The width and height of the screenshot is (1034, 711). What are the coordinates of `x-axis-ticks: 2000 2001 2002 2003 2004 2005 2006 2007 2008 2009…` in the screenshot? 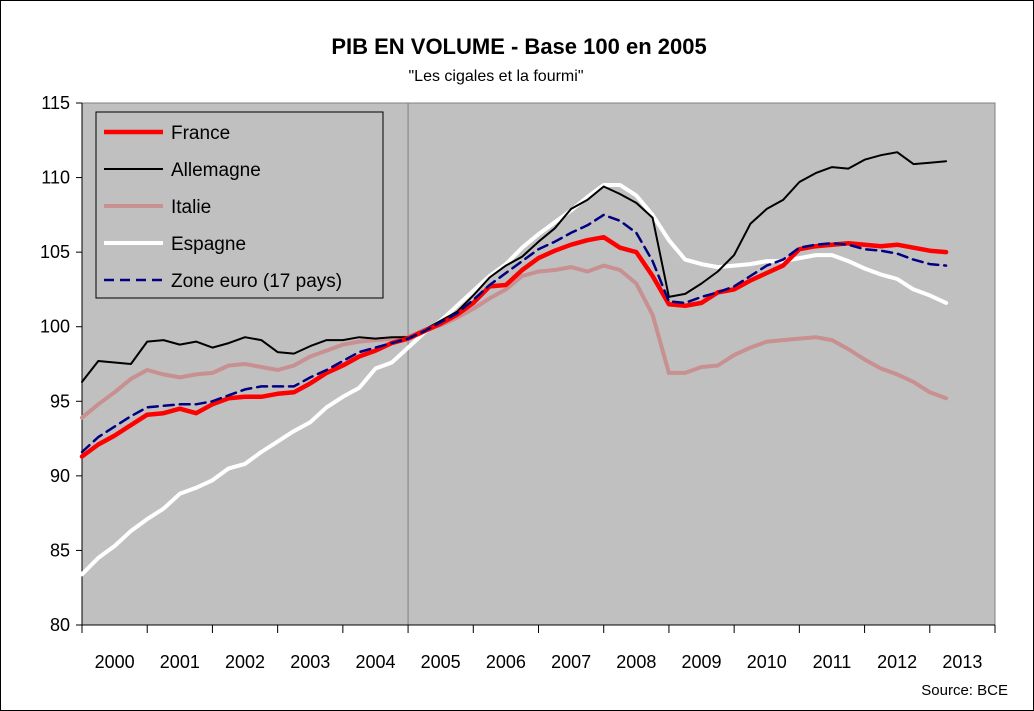 It's located at (538, 648).